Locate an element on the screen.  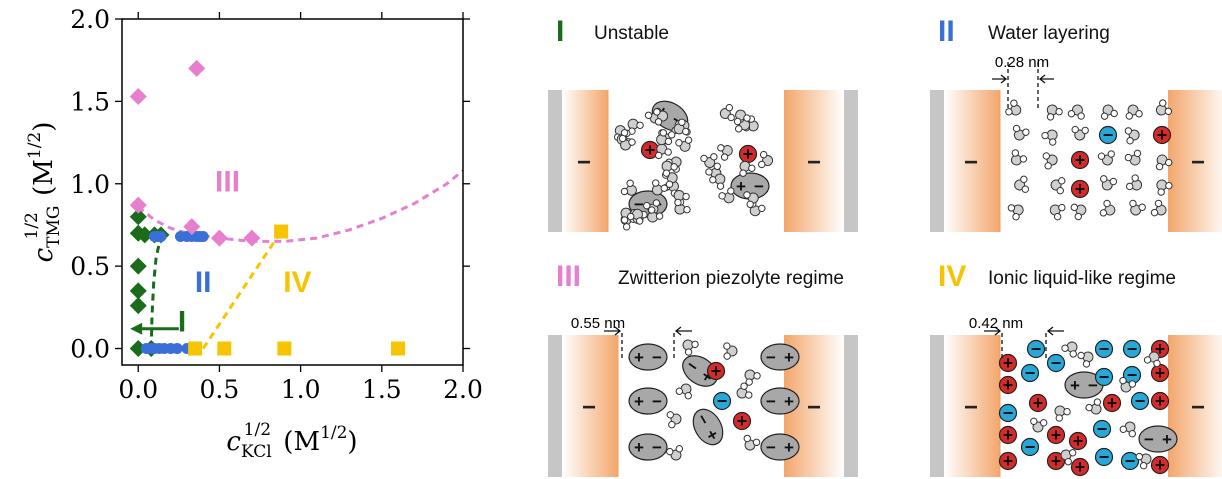
y-tick-label: 0.5 is located at coordinates (90, 266).